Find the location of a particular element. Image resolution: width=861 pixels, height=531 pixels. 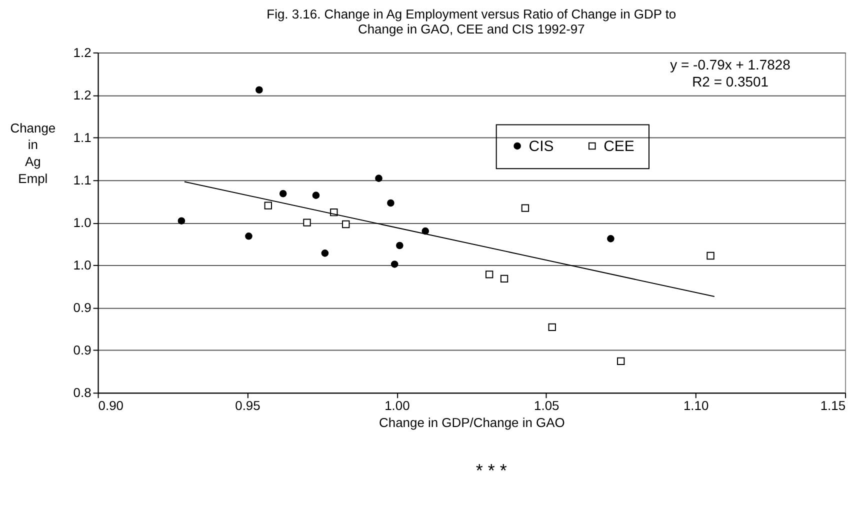

legend-label: CEE is located at coordinates (619, 146).